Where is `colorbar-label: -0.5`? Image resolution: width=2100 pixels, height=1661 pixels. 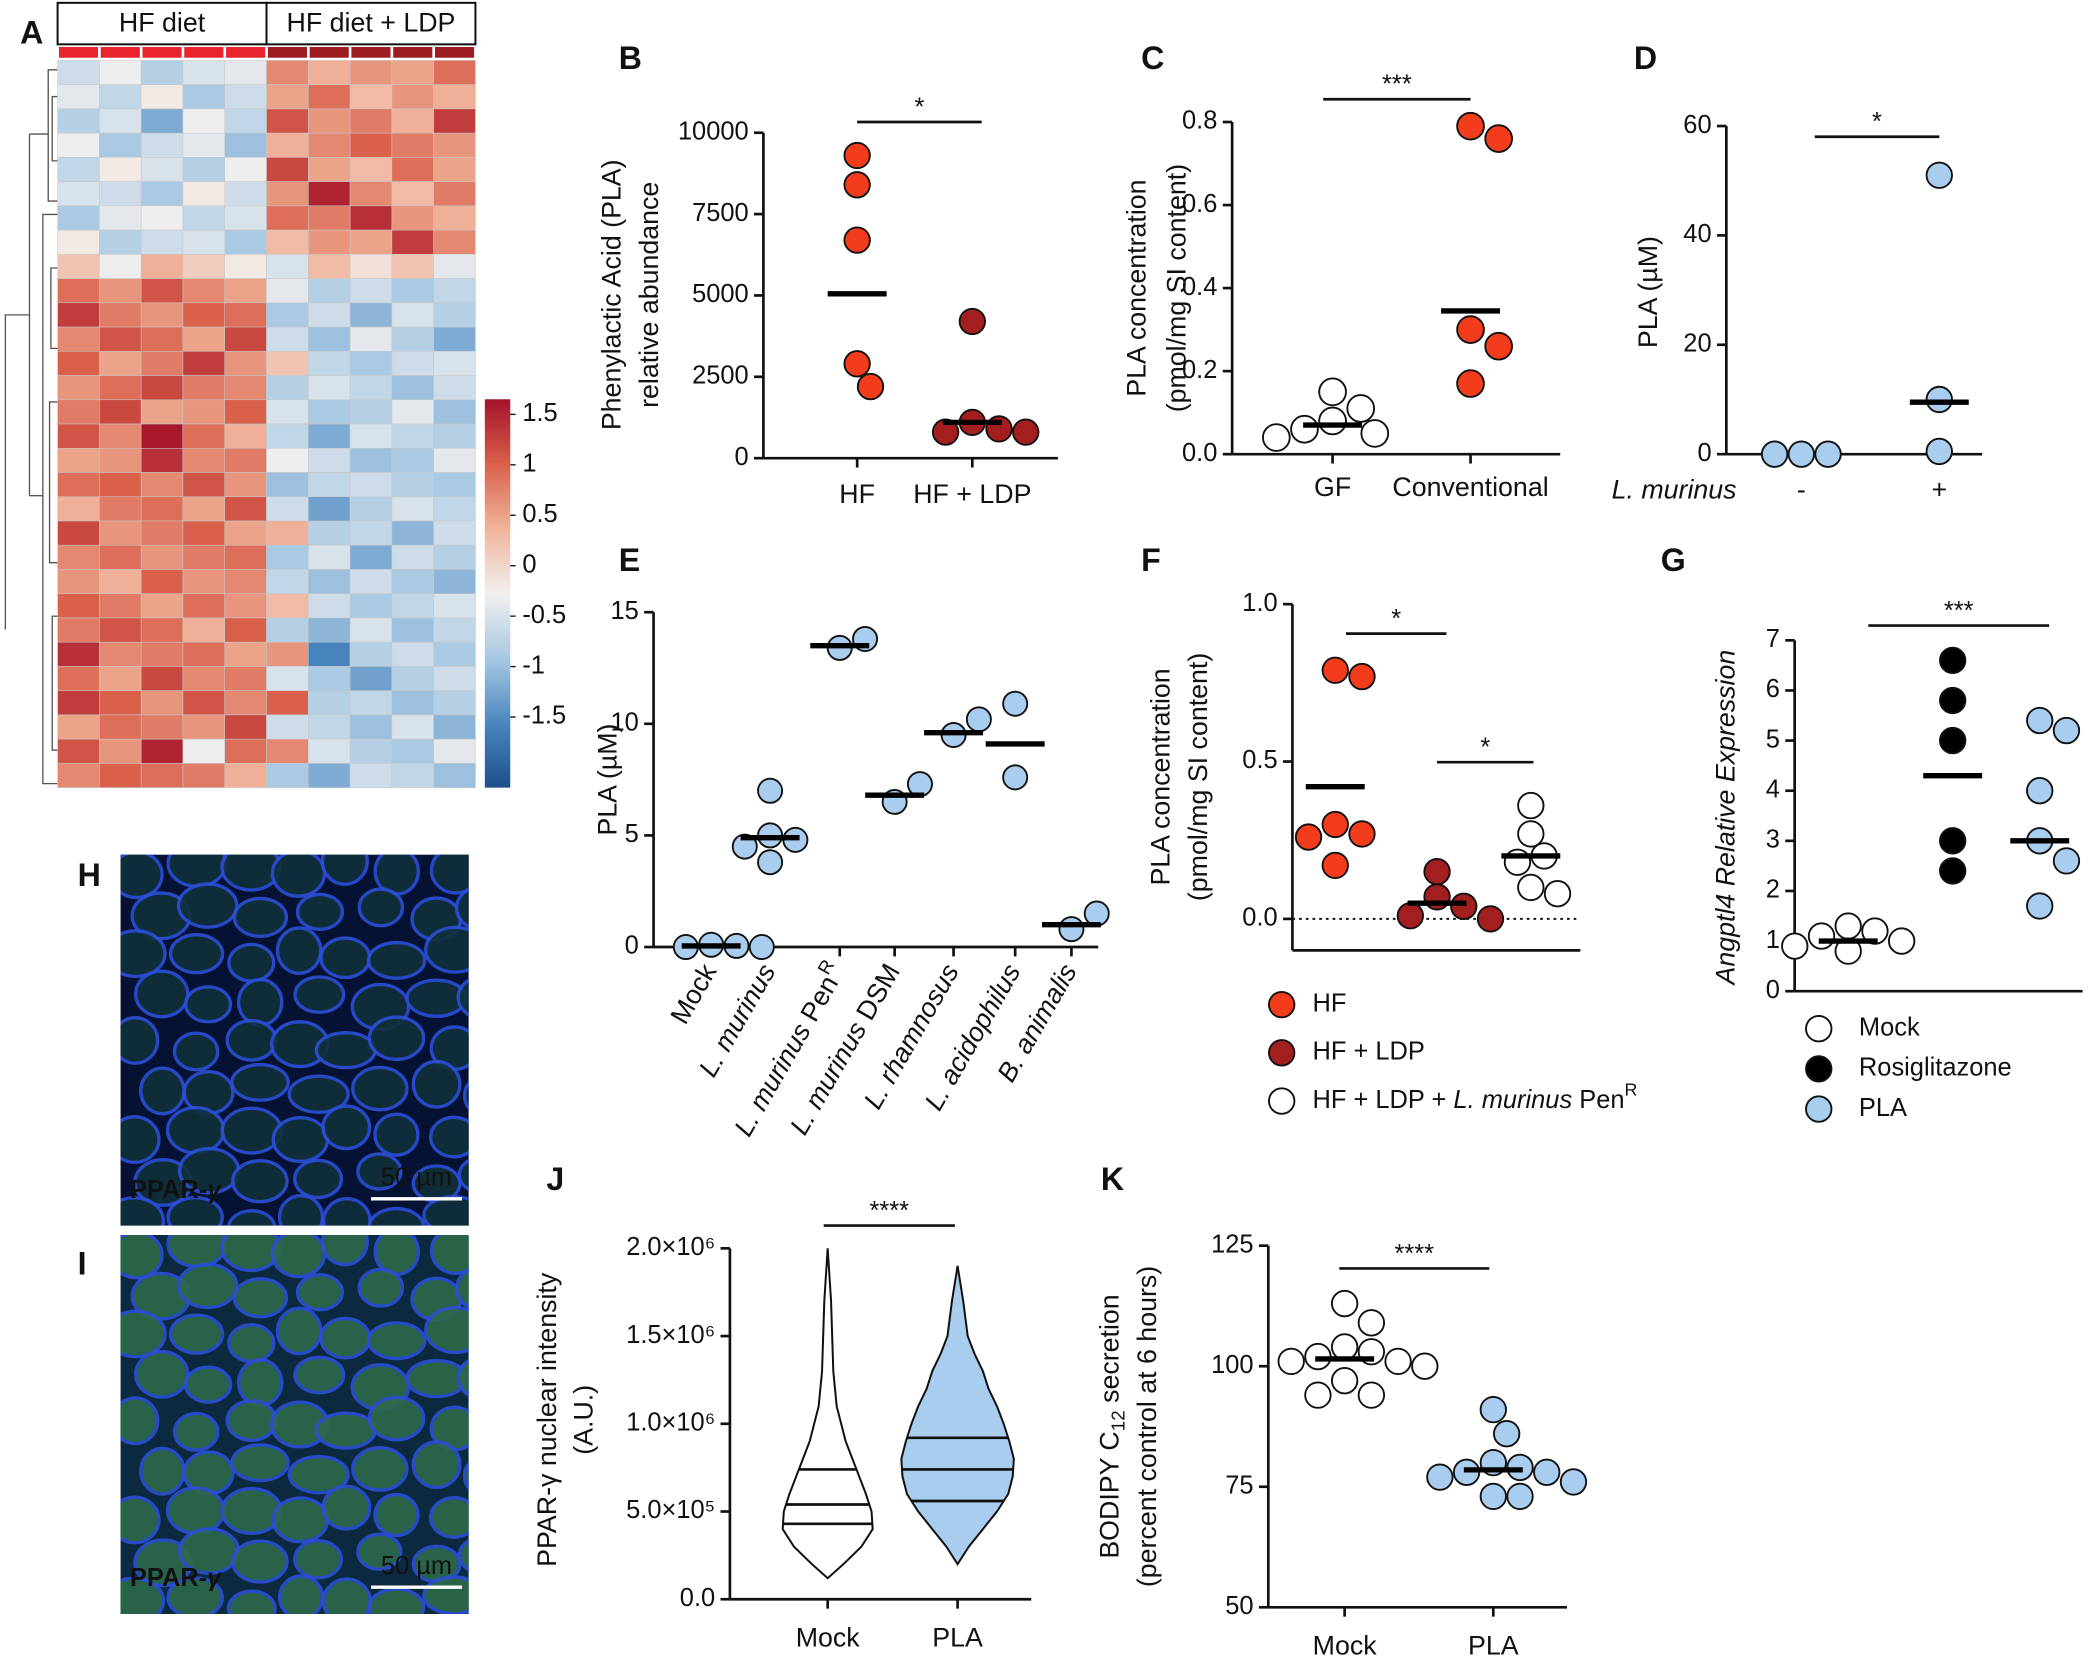
colorbar-label: -0.5 is located at coordinates (544, 615).